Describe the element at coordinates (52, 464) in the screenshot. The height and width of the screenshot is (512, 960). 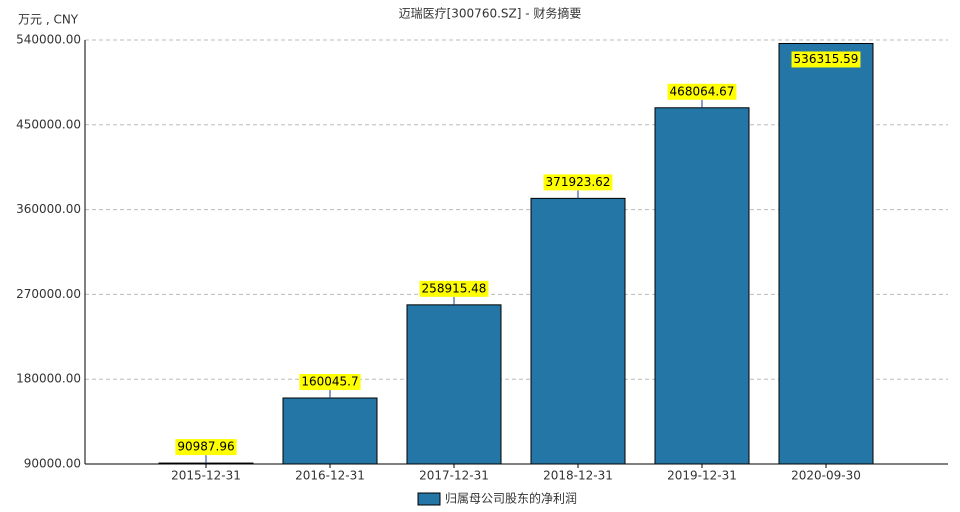
I see `y-tick-label: 90000.00` at that location.